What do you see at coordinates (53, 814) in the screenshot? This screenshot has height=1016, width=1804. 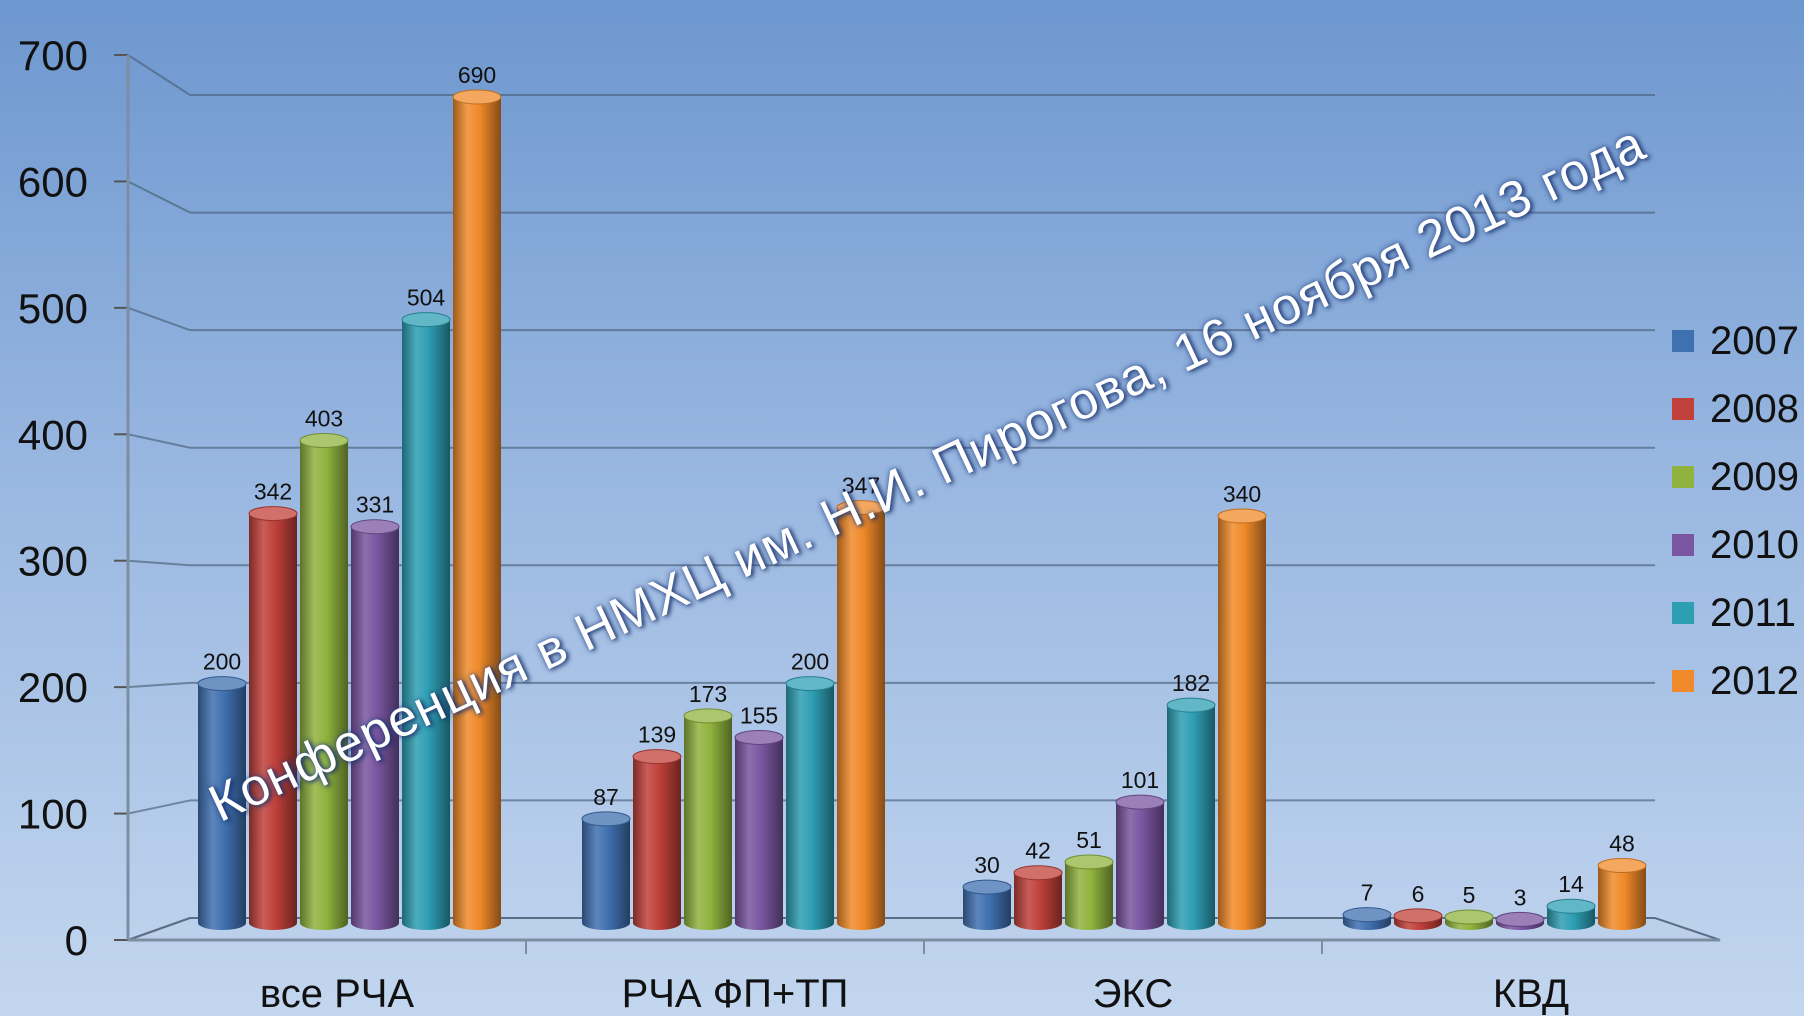 I see `y-tick-label: 100` at bounding box center [53, 814].